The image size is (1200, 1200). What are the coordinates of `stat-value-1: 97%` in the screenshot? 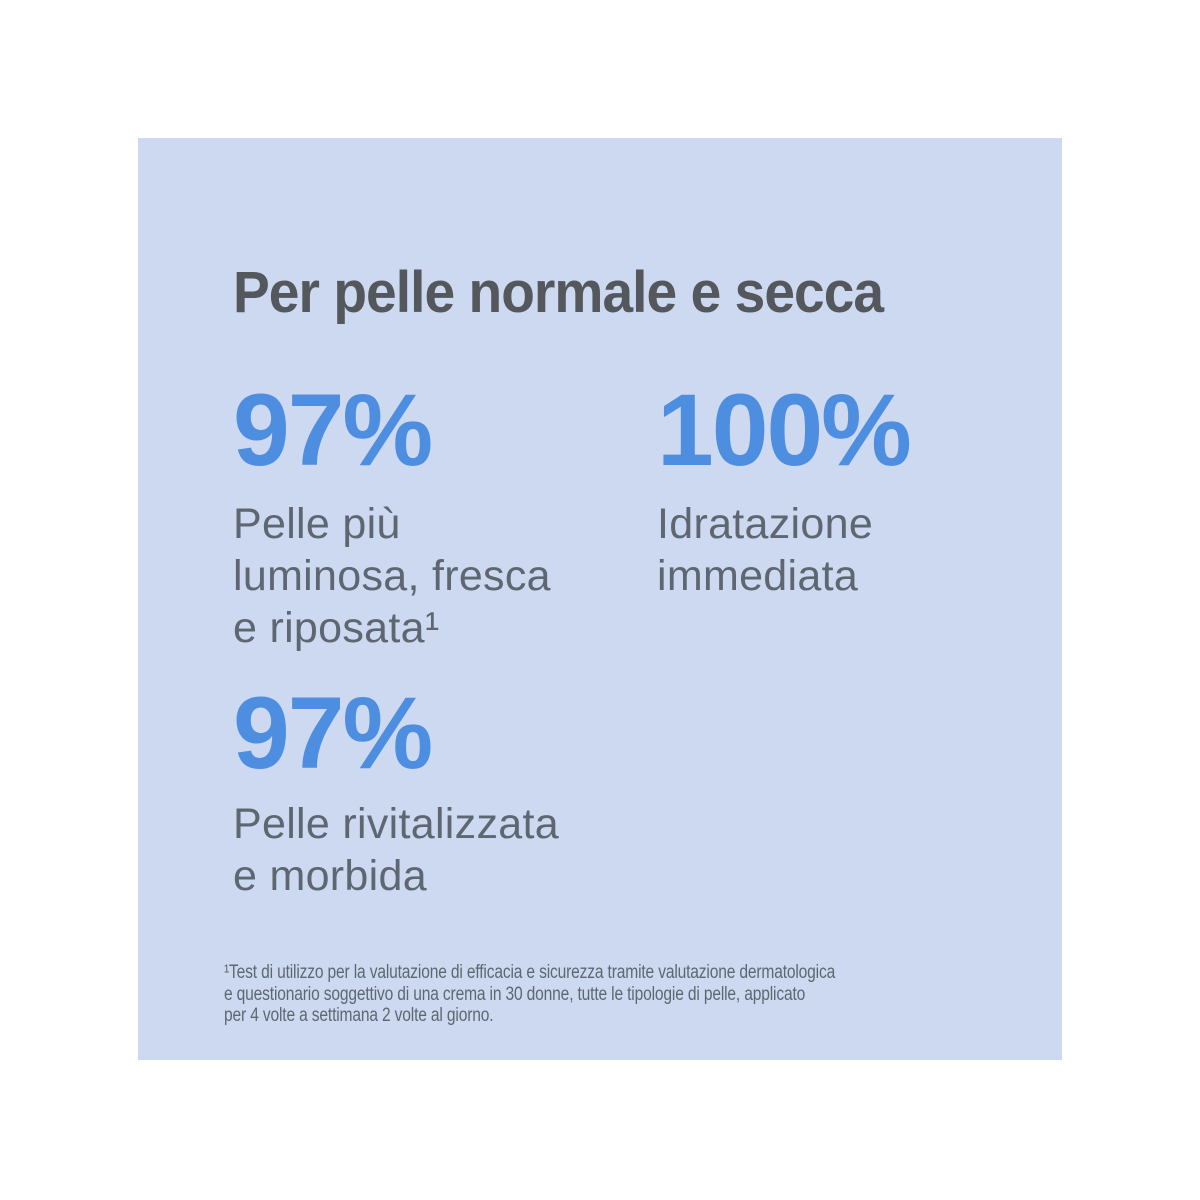 It's located at (333, 430).